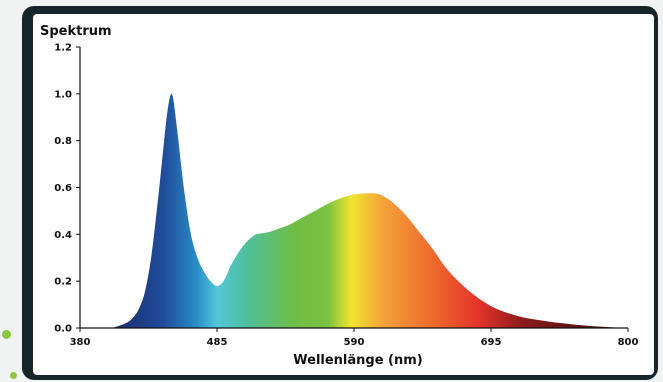 The image size is (663, 382). What do you see at coordinates (217, 342) in the screenshot?
I see `x-tick-label: 485` at bounding box center [217, 342].